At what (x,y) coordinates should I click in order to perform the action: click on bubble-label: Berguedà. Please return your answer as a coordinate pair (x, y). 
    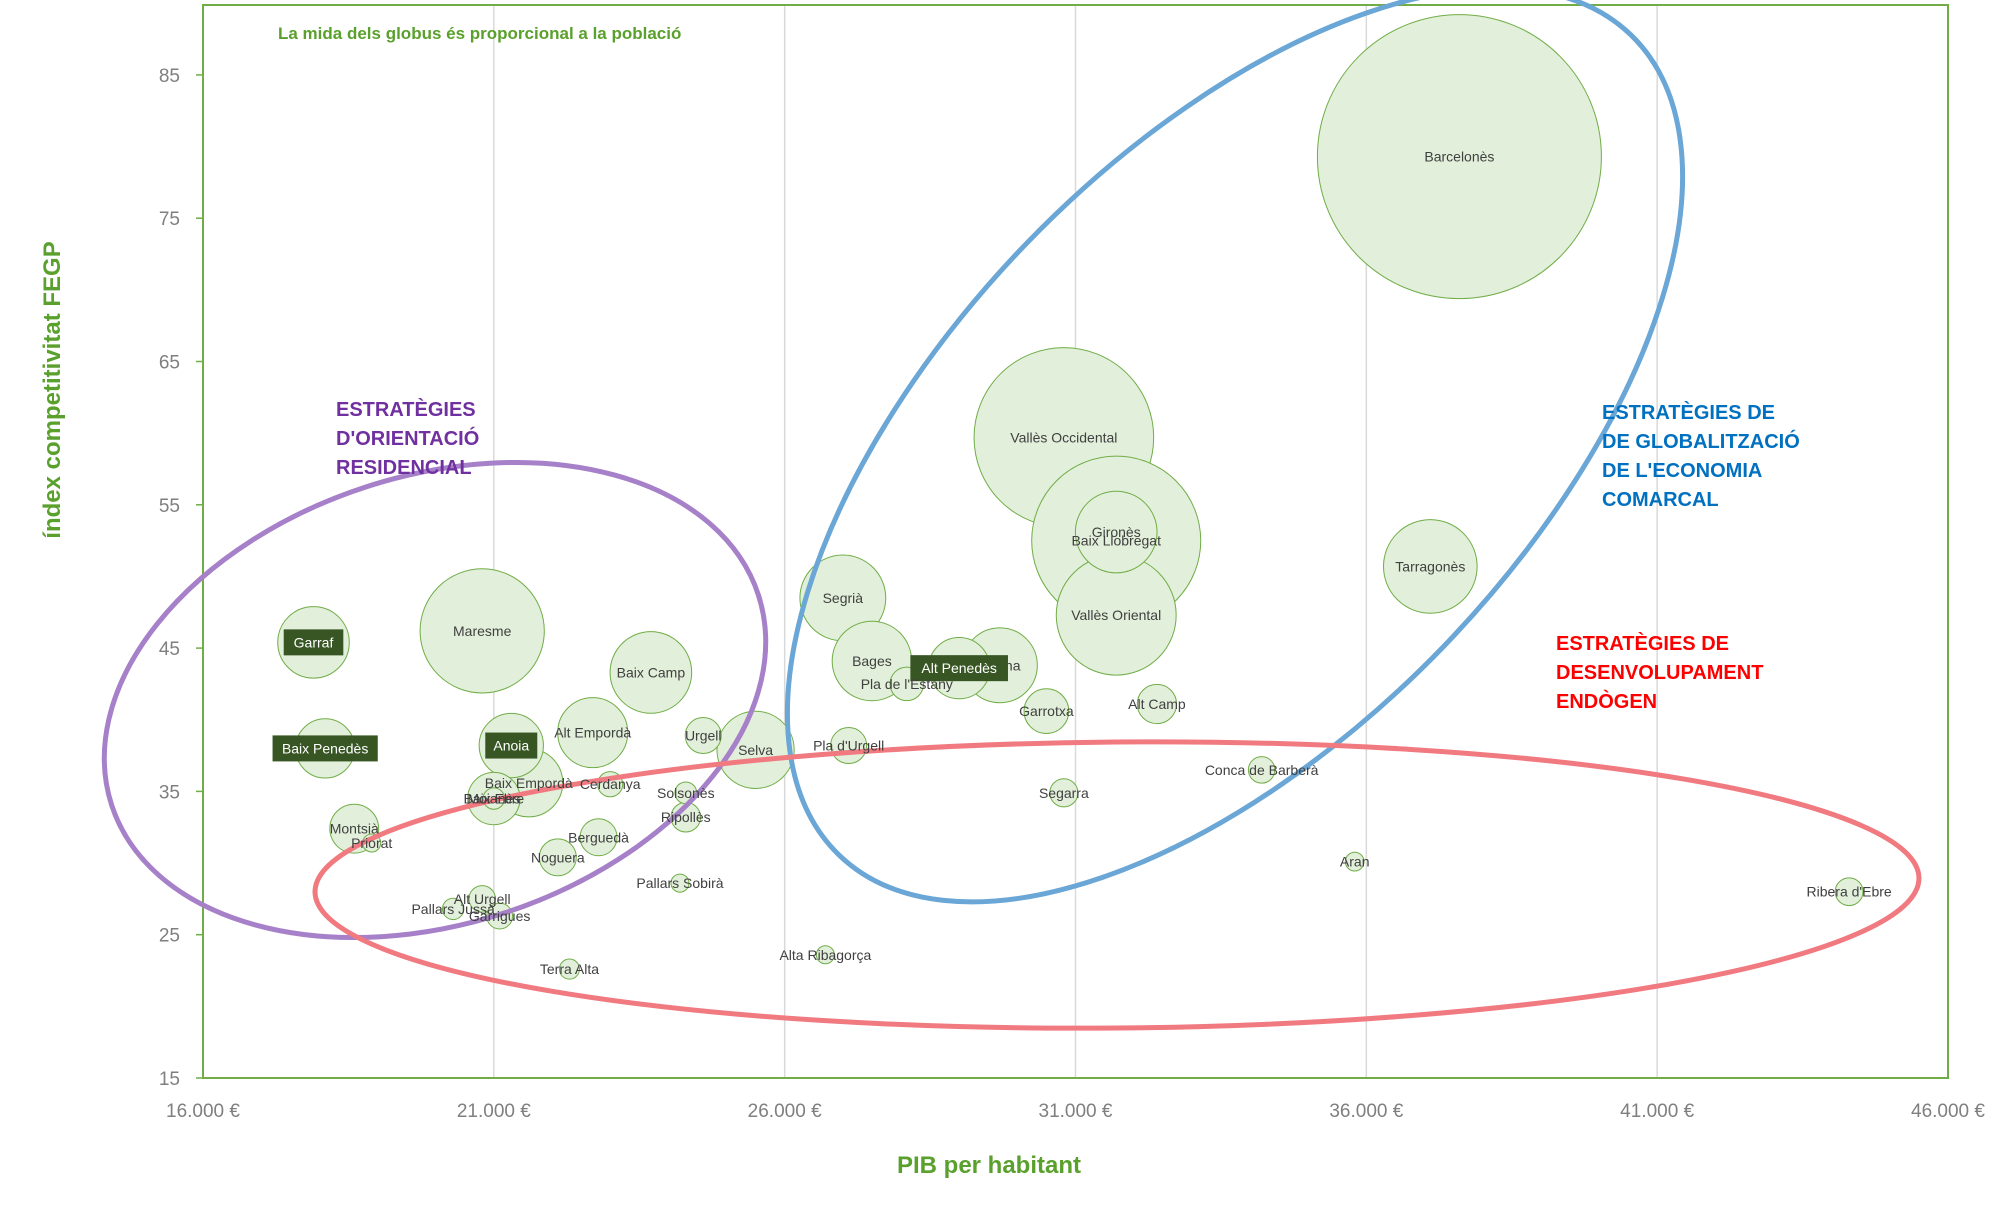
    Looking at the image, I should click on (598, 837).